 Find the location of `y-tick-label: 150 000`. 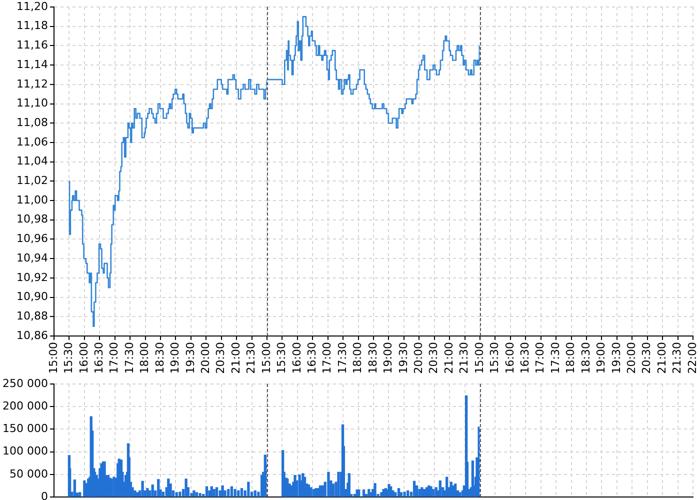

y-tick-label: 150 000 is located at coordinates (25, 429).